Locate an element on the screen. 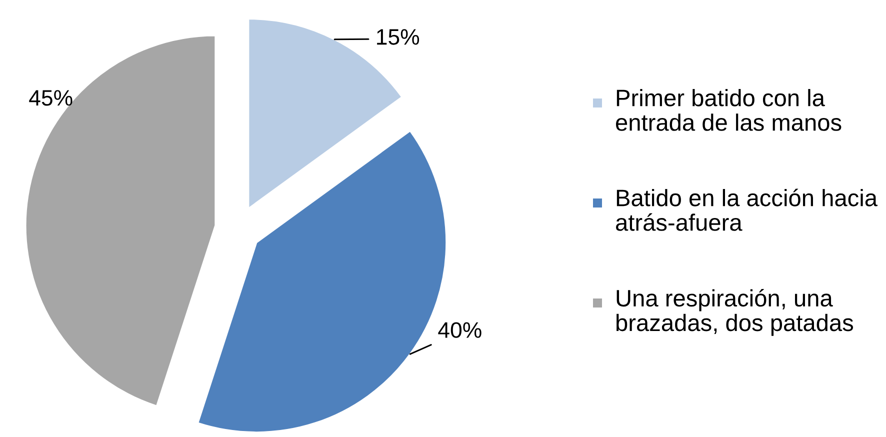  data-label: 45% is located at coordinates (50, 98).